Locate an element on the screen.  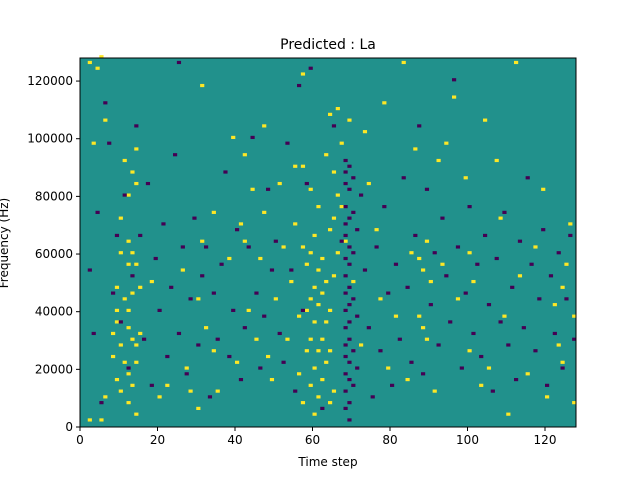
y-tick-label: 40000 is located at coordinates (54, 312).